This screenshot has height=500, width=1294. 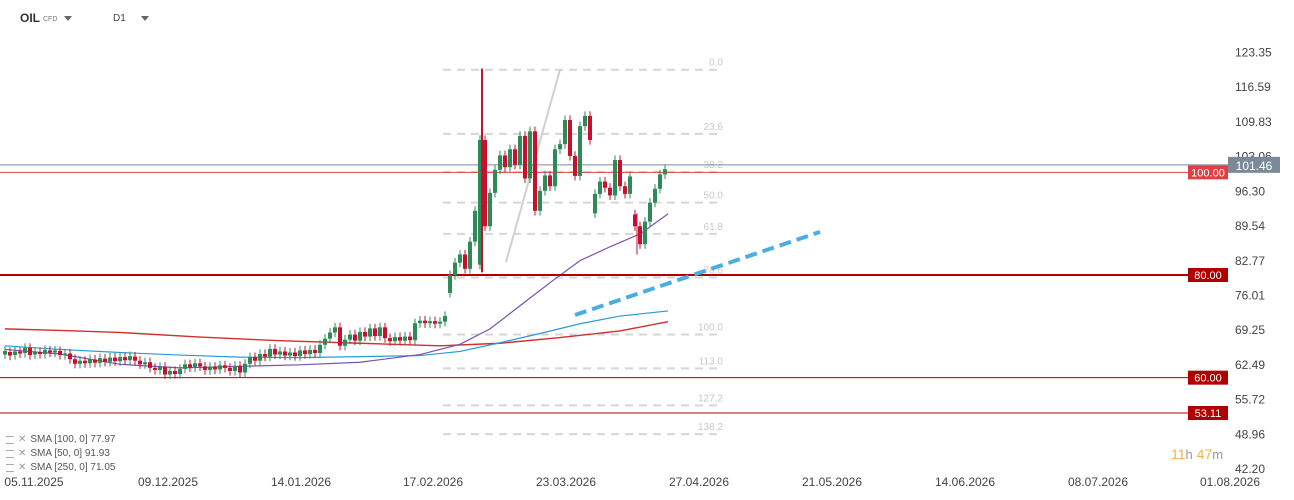 What do you see at coordinates (716, 63) in the screenshot?
I see `fibonacci-level-label: 0.0` at bounding box center [716, 63].